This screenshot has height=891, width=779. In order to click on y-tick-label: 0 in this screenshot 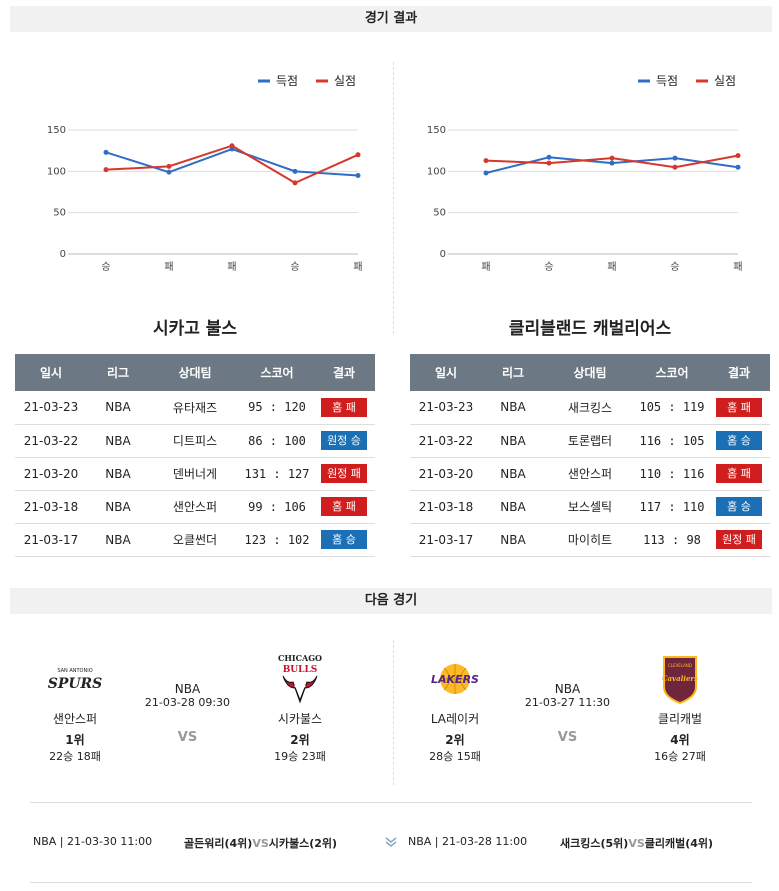, I will do `click(443, 254)`.